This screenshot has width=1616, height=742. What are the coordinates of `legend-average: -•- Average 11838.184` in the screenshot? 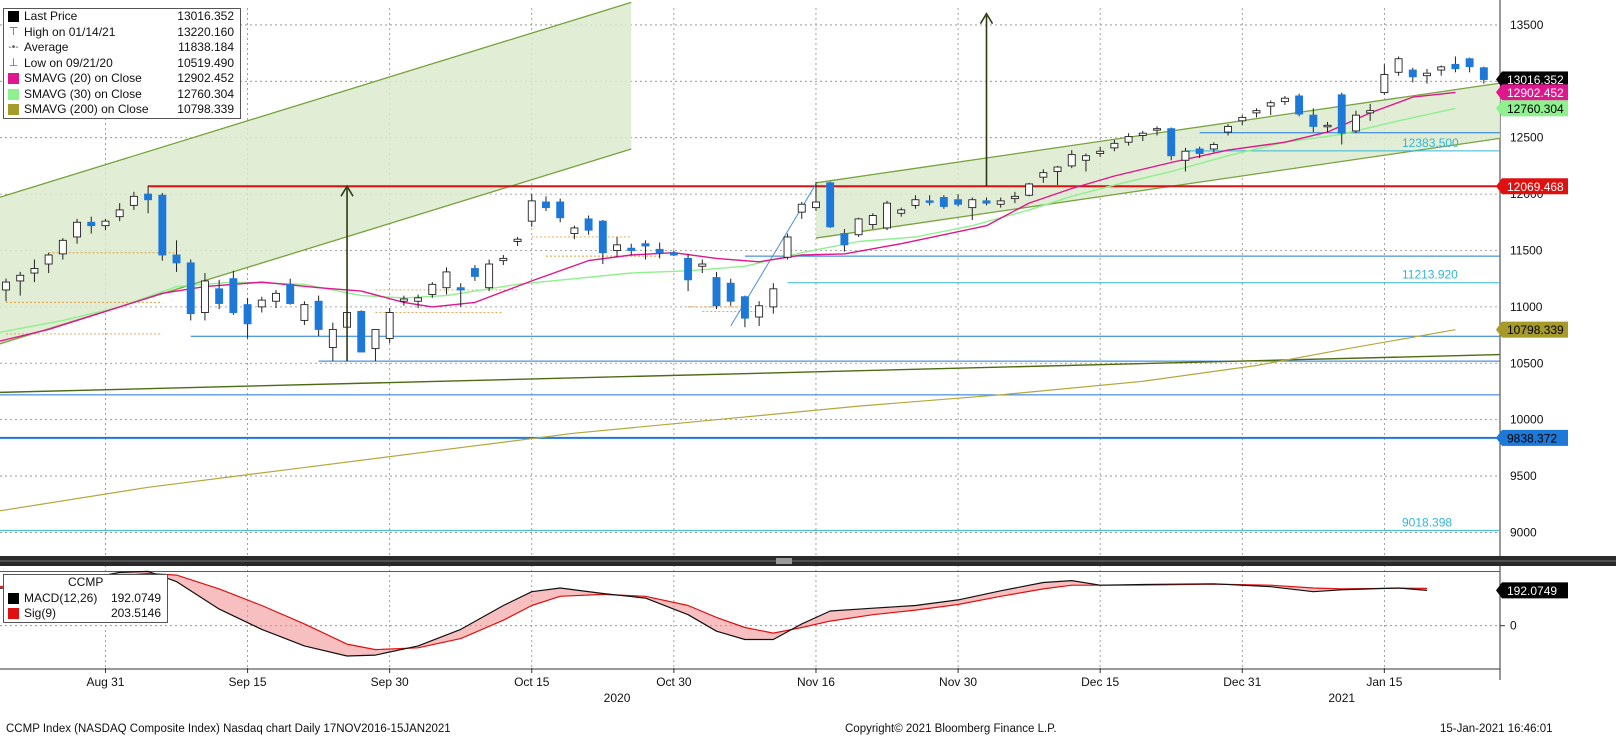 It's located at (121, 47).